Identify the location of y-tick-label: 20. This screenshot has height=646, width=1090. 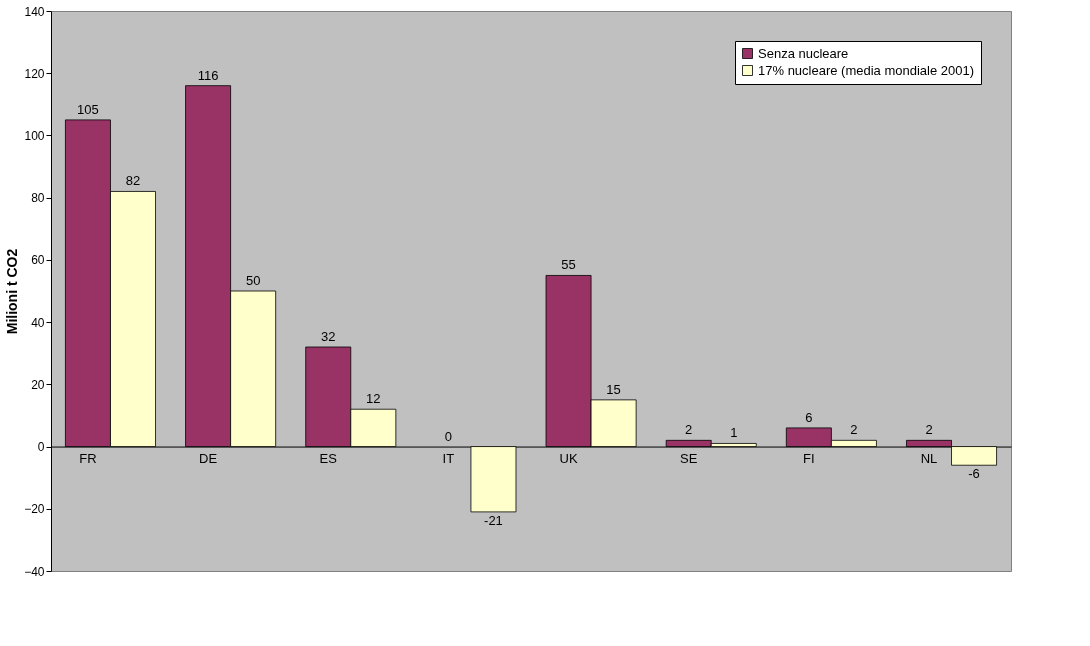
(38, 384).